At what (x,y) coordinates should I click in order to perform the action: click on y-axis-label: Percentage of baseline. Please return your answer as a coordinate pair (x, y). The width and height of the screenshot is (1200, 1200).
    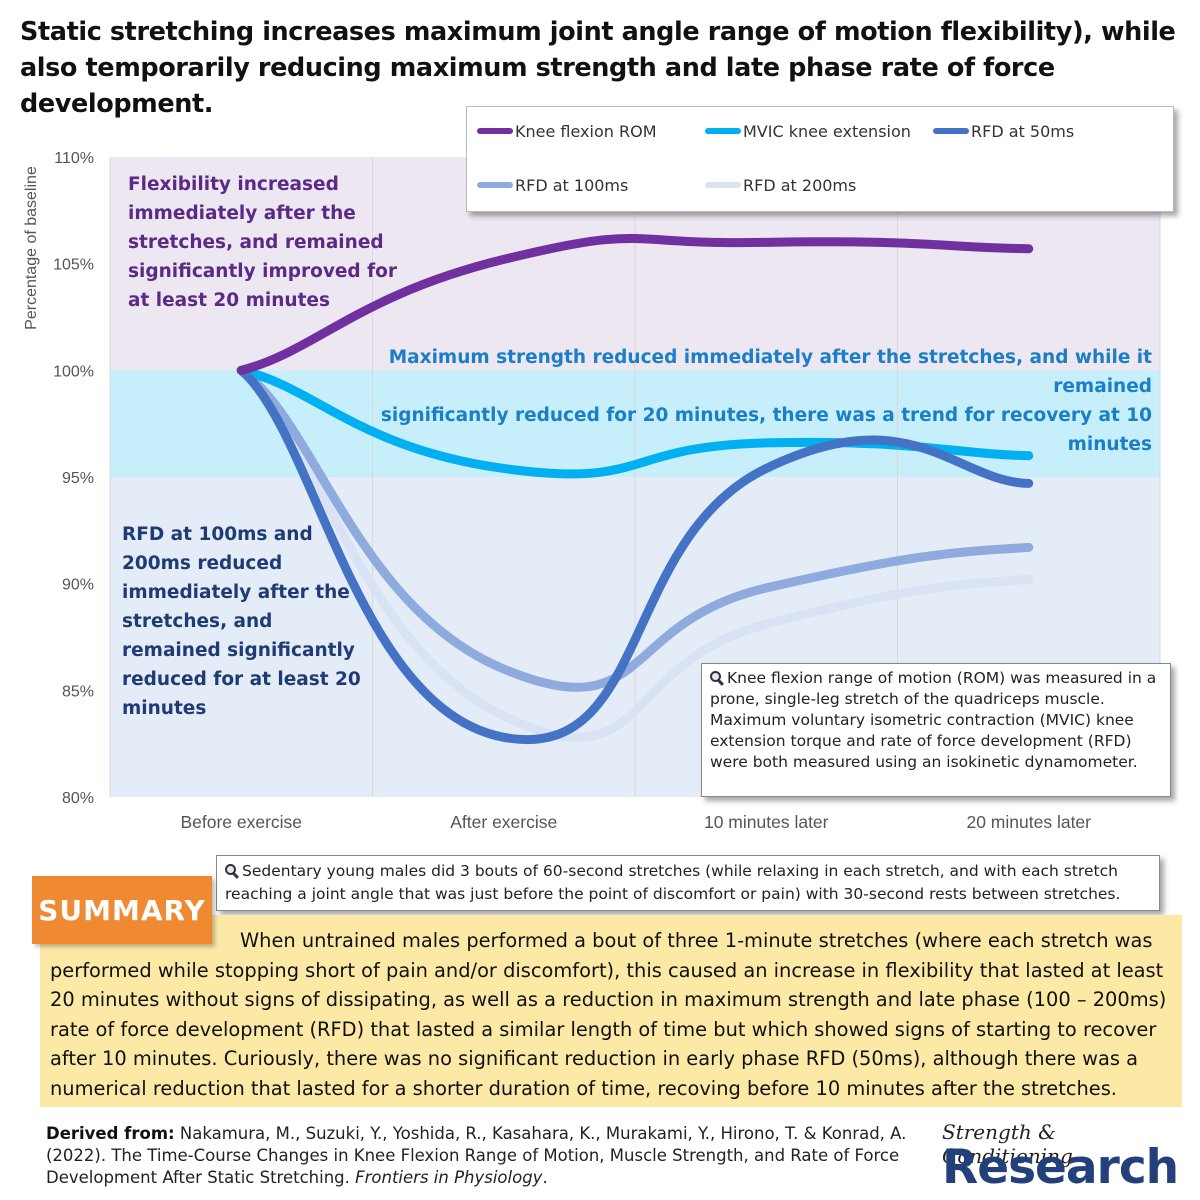
    Looking at the image, I should click on (31, 248).